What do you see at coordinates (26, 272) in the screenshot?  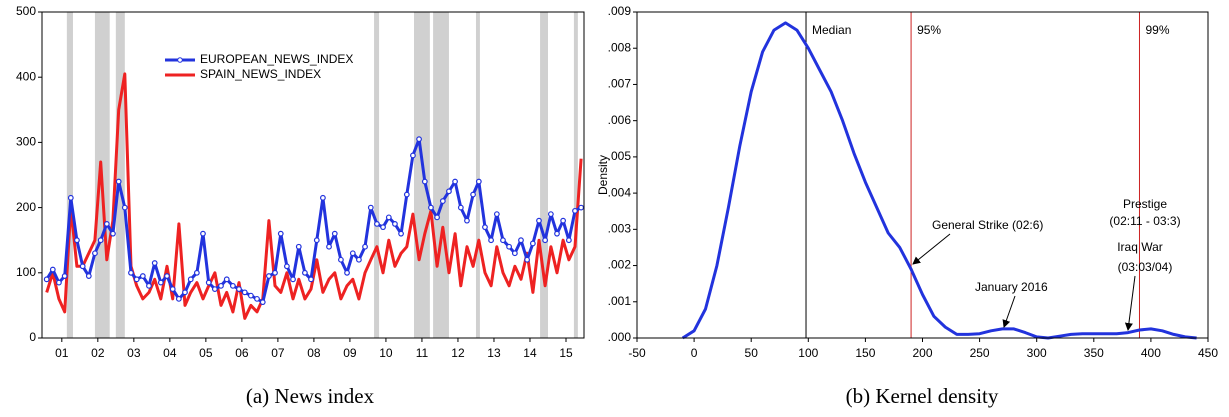 I see `y-tick-label: 100` at bounding box center [26, 272].